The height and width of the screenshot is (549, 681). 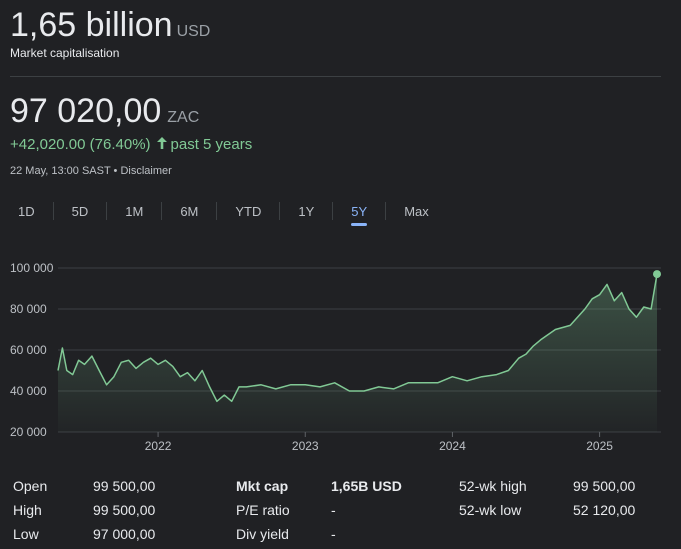 I want to click on disclaimer-link: Disclaimer, so click(x=146, y=171).